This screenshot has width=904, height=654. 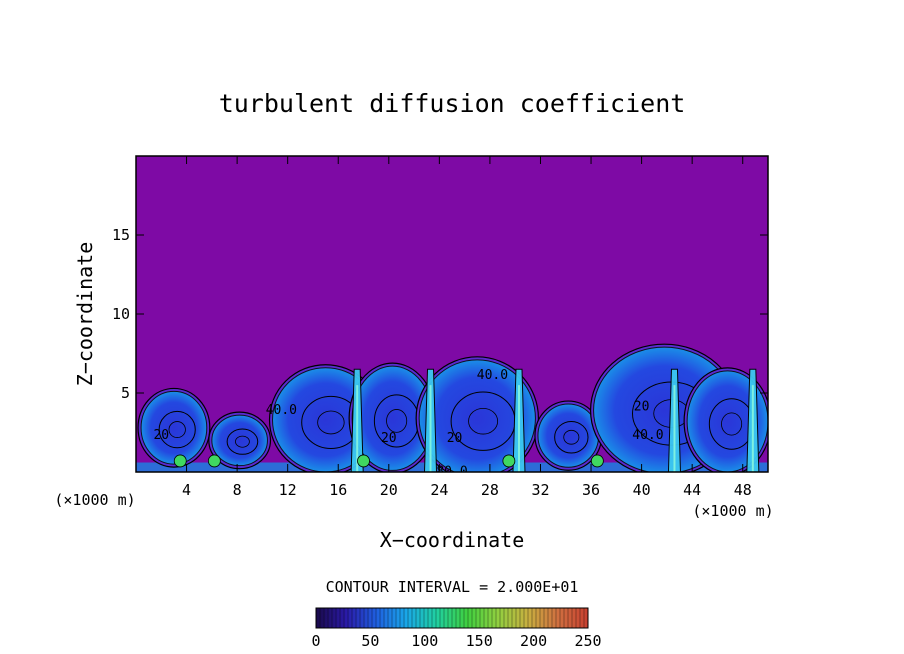 I want to click on x-unit-left: (×1000 m), so click(x=94, y=500).